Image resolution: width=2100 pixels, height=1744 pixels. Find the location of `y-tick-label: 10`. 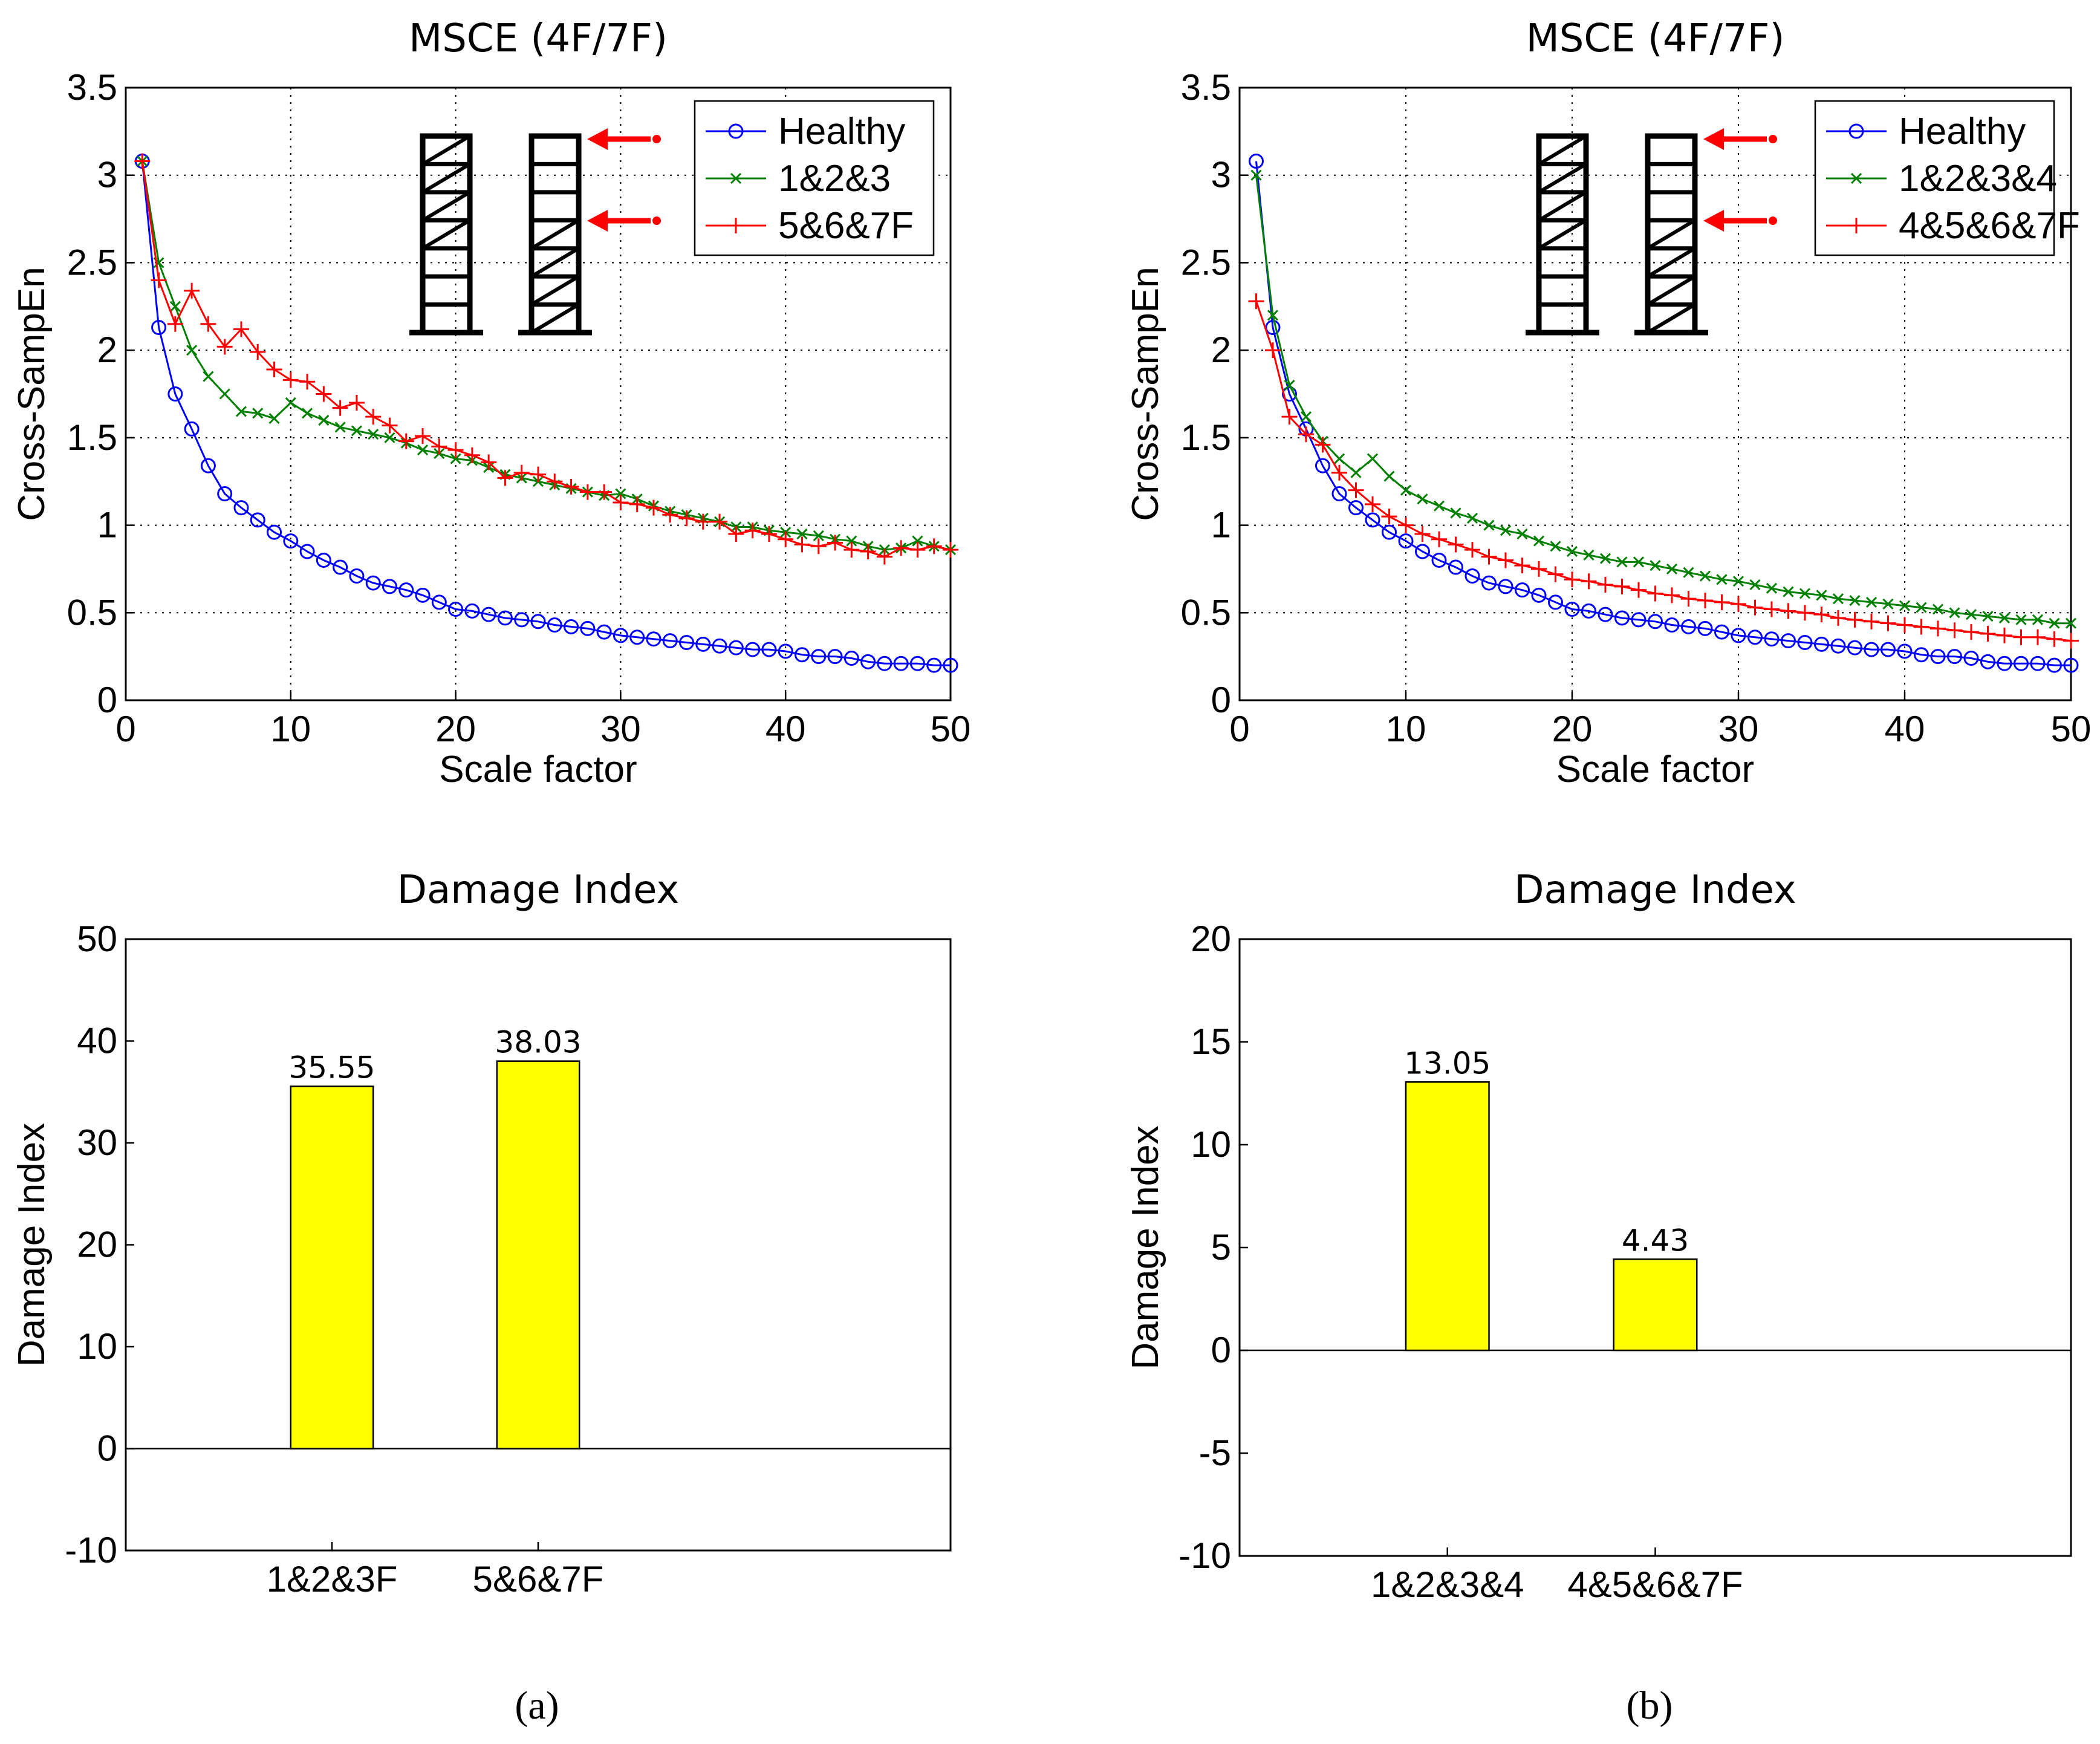

y-tick-label: 10 is located at coordinates (97, 1346).